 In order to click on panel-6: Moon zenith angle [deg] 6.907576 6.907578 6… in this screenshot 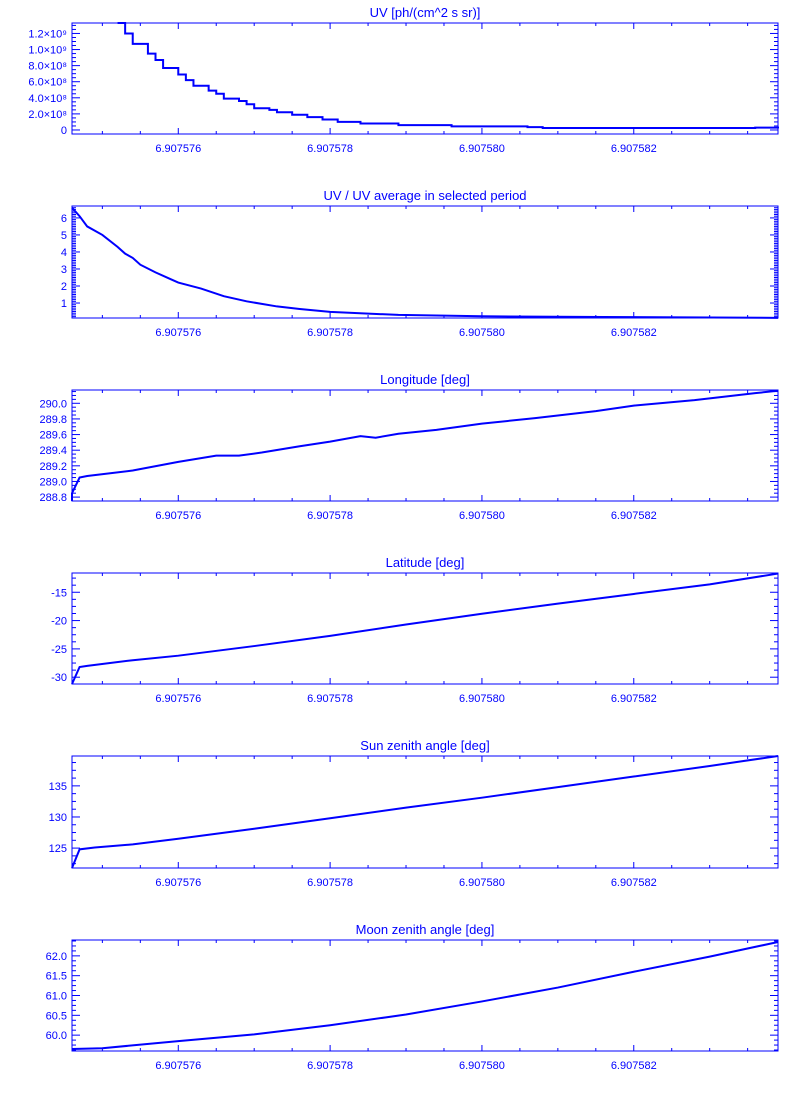, I will do `click(412, 997)`.